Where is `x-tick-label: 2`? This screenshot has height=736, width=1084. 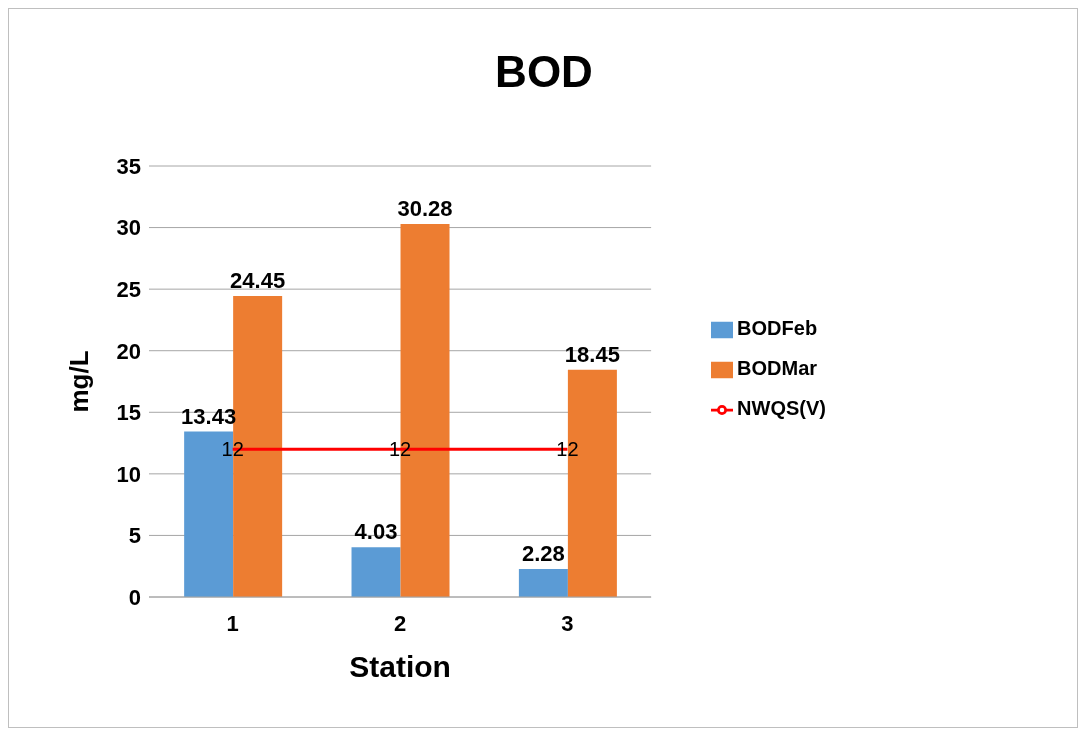
x-tick-label: 2 is located at coordinates (400, 623).